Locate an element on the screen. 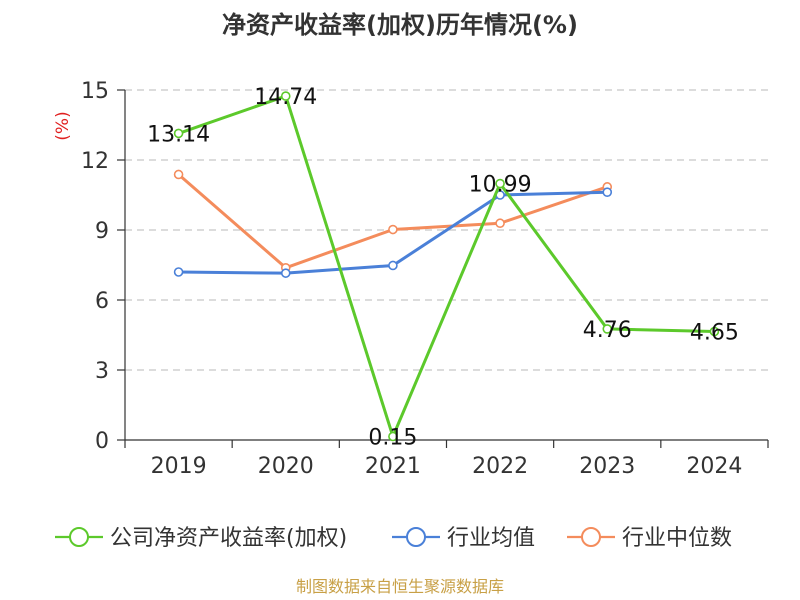 Image resolution: width=800 pixels, height=600 pixels. x-tick-label: 2024 is located at coordinates (714, 466).